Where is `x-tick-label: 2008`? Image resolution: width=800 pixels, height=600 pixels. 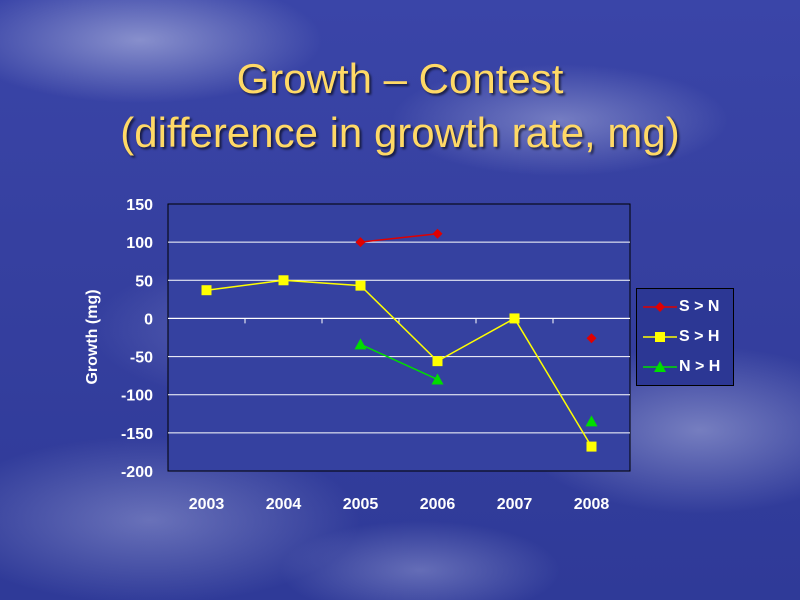
x-tick-label: 2008 is located at coordinates (592, 504).